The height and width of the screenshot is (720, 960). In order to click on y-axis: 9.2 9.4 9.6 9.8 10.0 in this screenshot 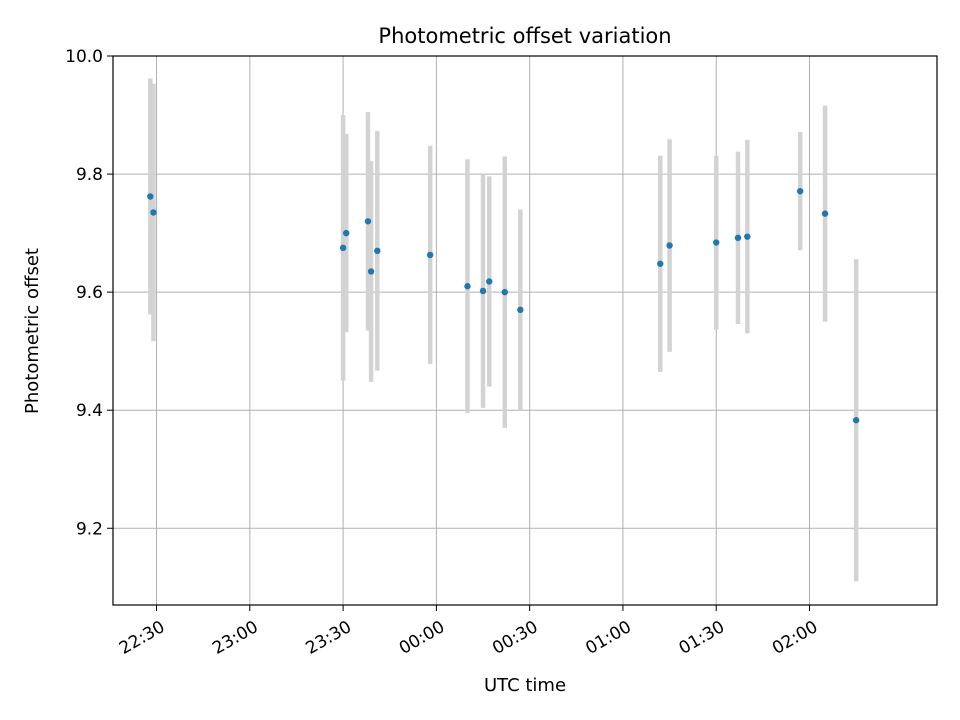, I will do `click(89, 293)`.